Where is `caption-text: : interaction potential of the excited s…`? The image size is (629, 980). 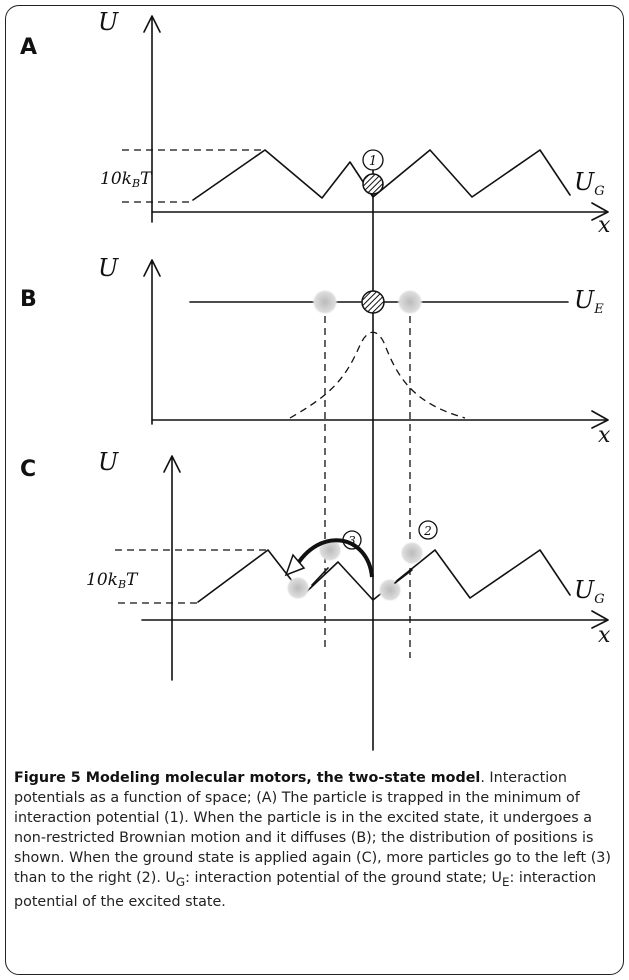
caption-text: : interaction potential of the excited s… is located at coordinates (305, 890).